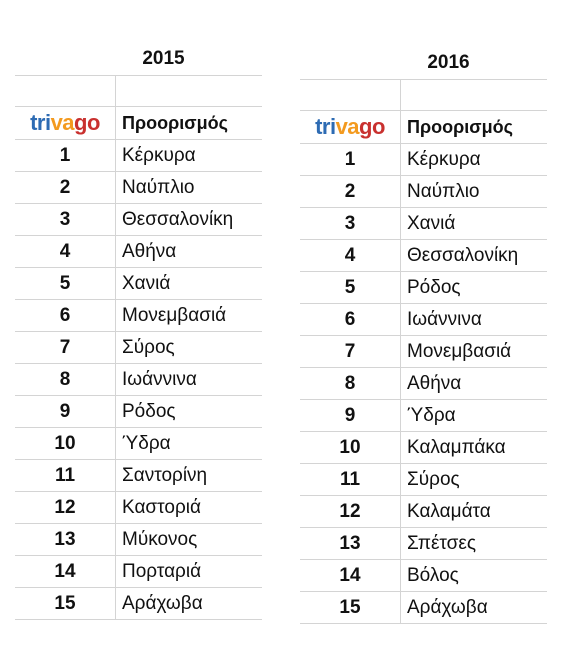  What do you see at coordinates (188, 571) in the screenshot?
I see `destination-cell: Πορταριά` at bounding box center [188, 571].